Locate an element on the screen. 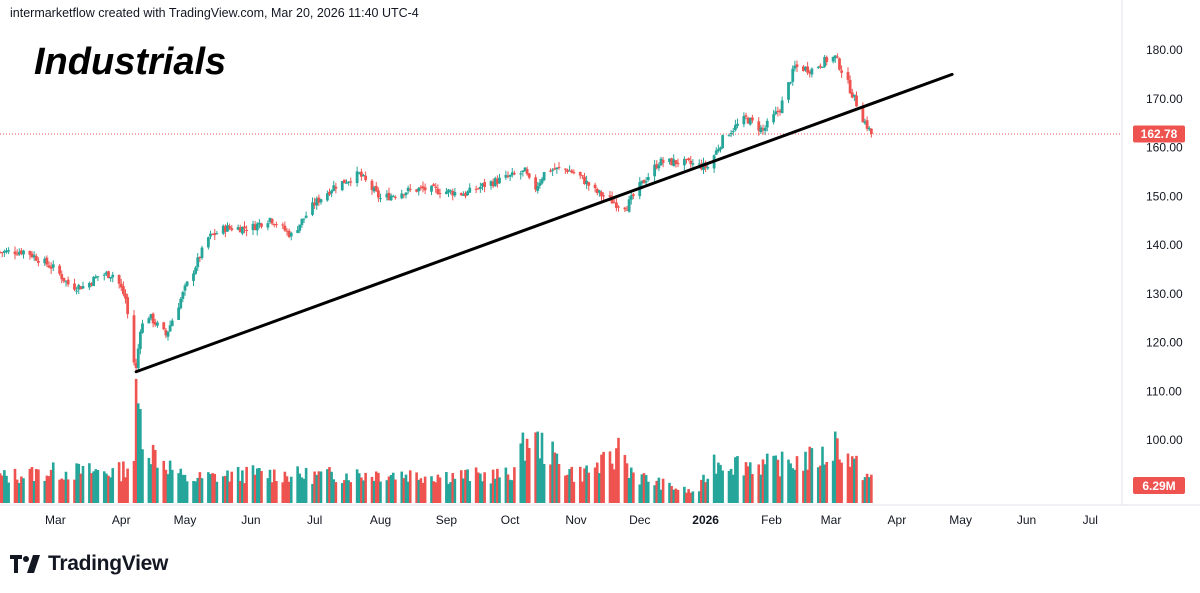  time-tick-label: Sep is located at coordinates (447, 520).